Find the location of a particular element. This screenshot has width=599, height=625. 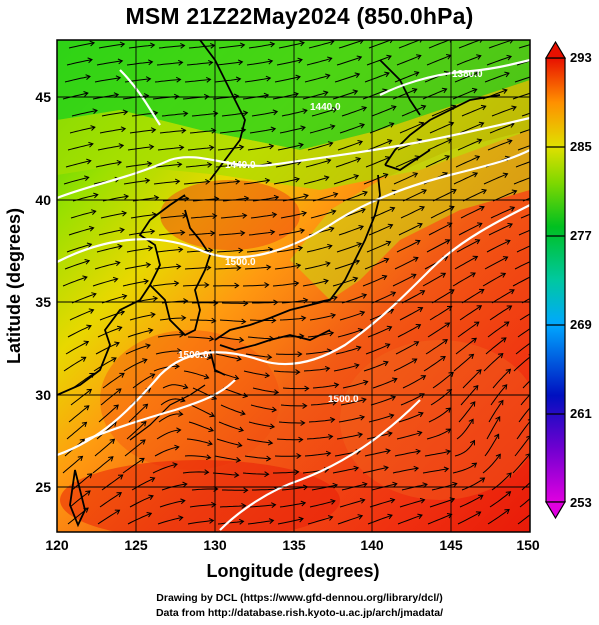

x-tick-label: 120 is located at coordinates (57, 545).